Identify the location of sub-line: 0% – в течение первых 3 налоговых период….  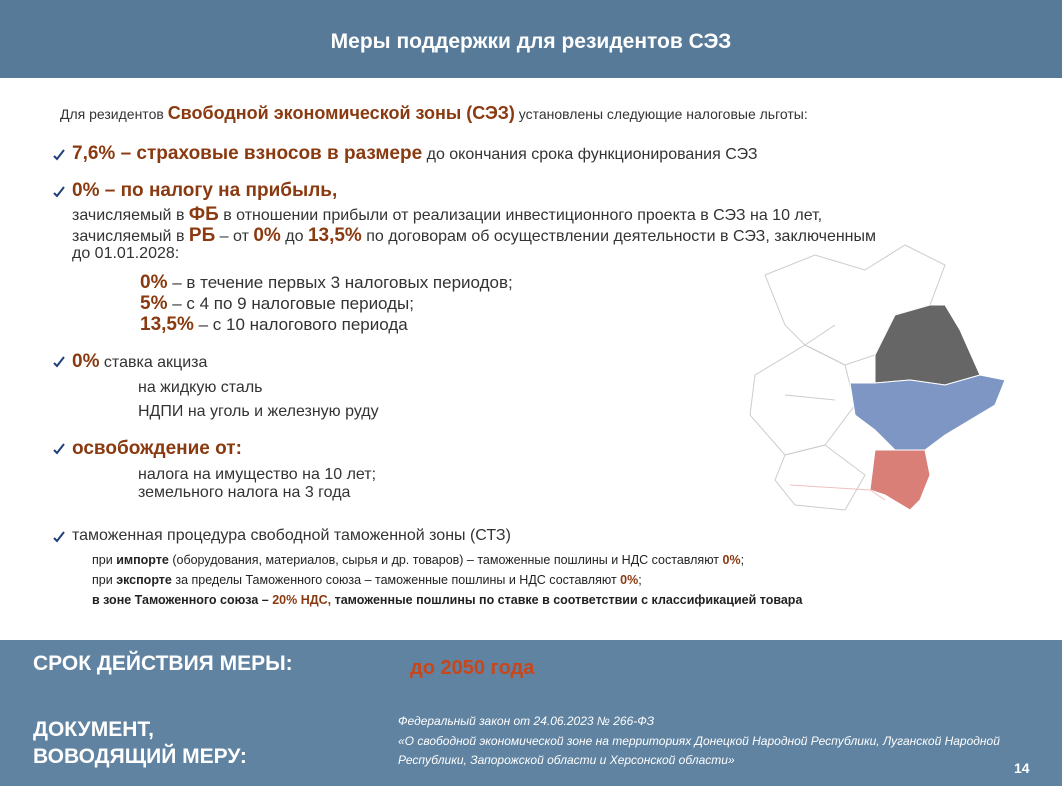
(326, 283).